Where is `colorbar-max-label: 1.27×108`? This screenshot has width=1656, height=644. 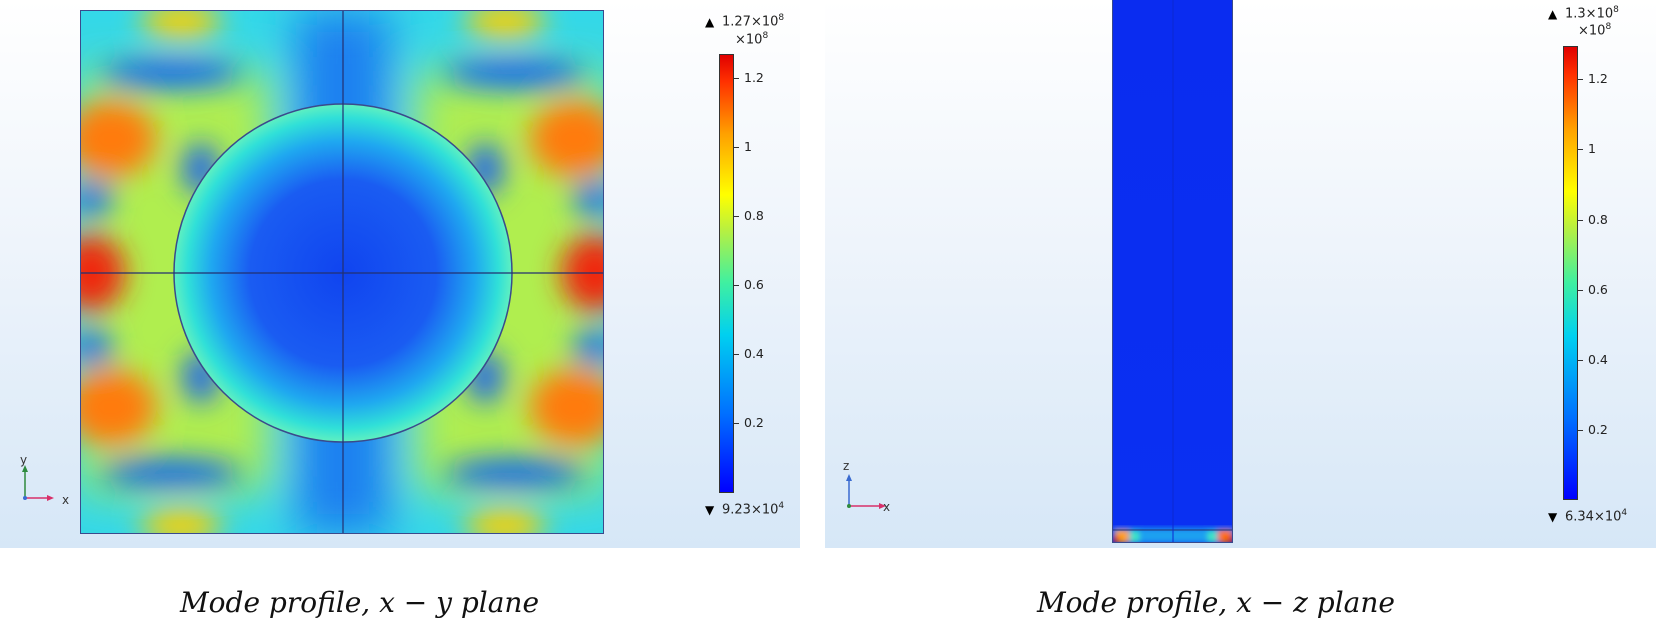
colorbar-max-label: 1.27×108 is located at coordinates (753, 21).